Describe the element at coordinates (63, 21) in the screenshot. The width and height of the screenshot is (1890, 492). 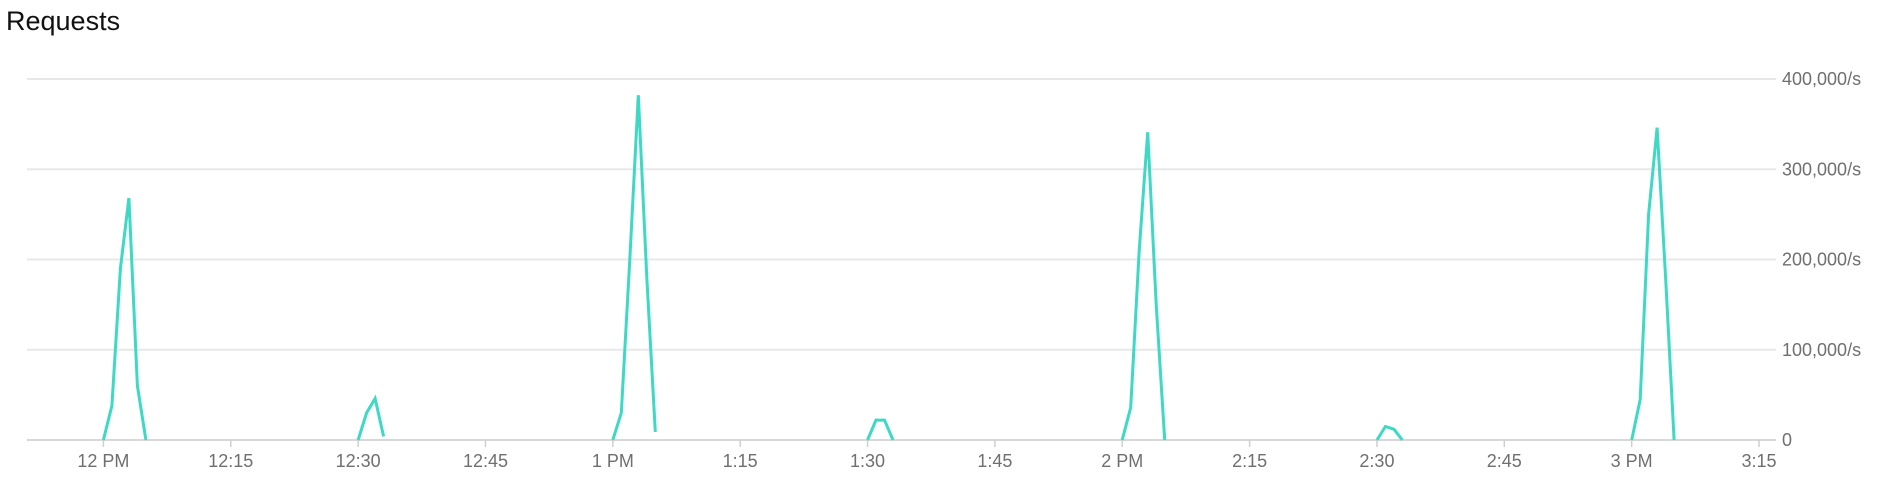
I see `chart-title: Requests` at that location.